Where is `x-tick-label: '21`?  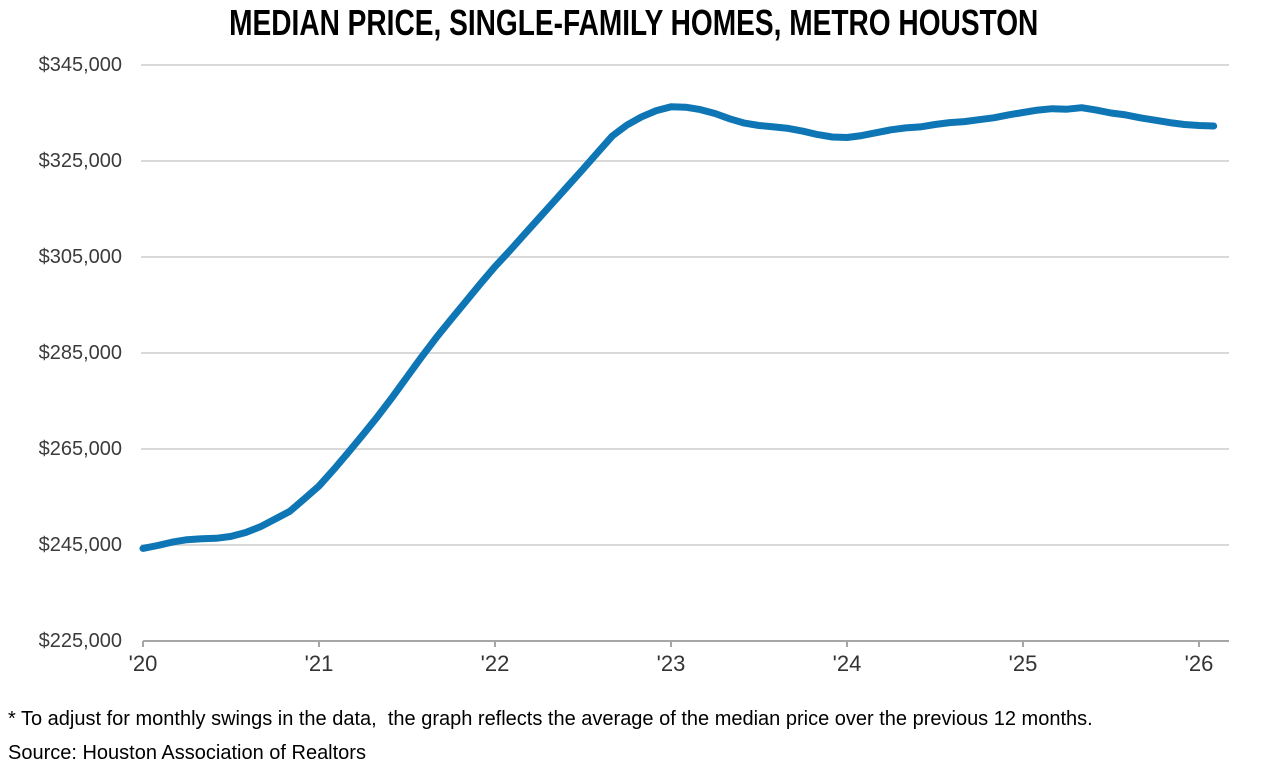 x-tick-label: '21 is located at coordinates (319, 663).